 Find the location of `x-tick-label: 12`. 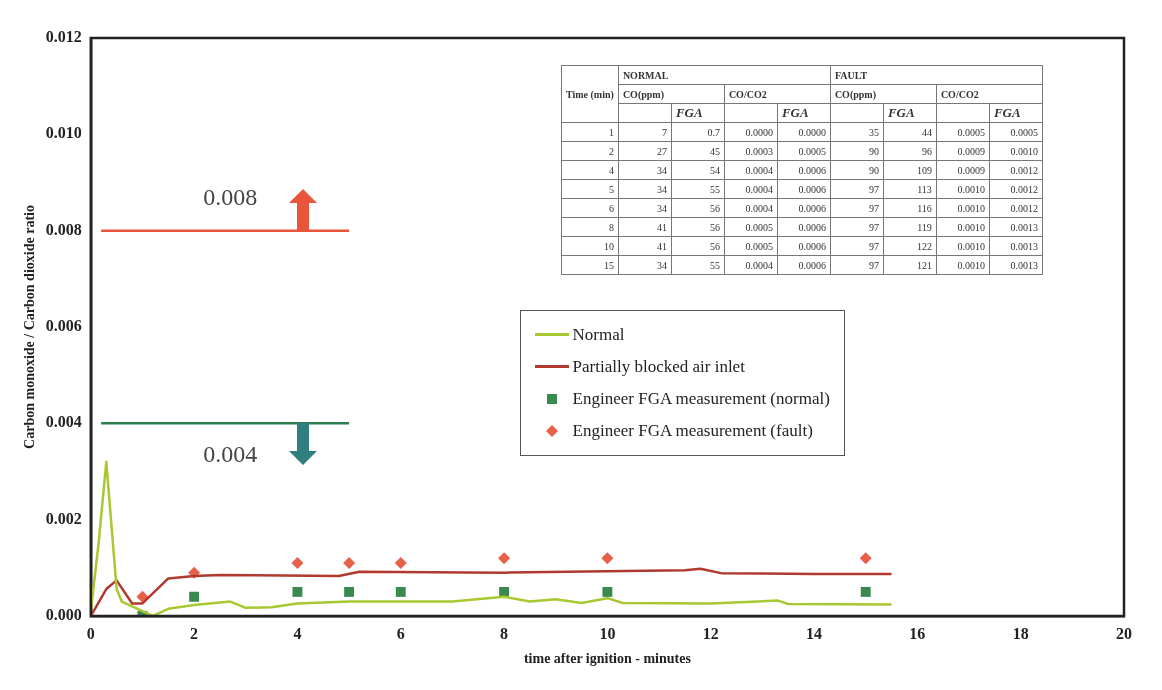

x-tick-label: 12 is located at coordinates (710, 633).